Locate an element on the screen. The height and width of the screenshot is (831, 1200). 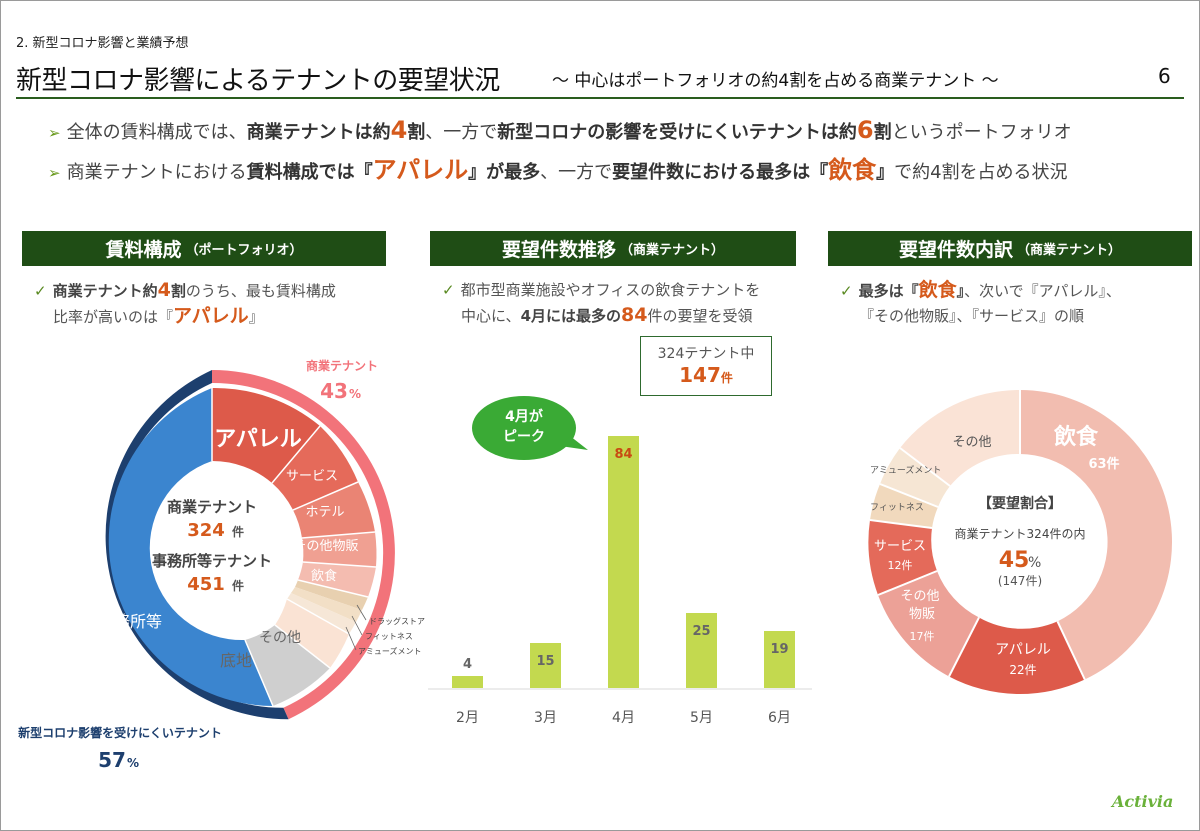
x-tick-label: 5月 is located at coordinates (701, 718).